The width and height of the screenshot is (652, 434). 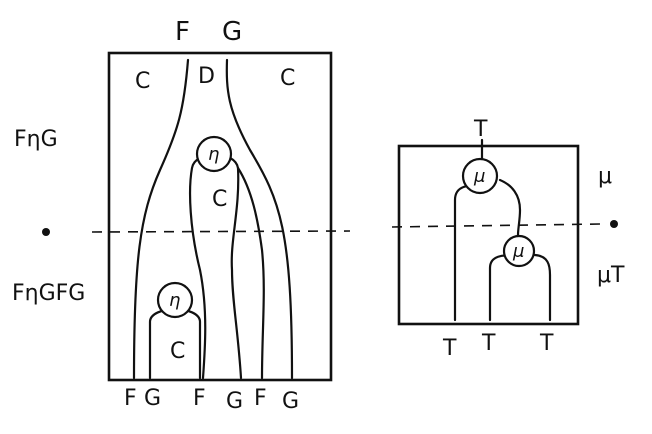 What do you see at coordinates (546, 343) in the screenshot?
I see `right-bottom-label-3: T` at bounding box center [546, 343].